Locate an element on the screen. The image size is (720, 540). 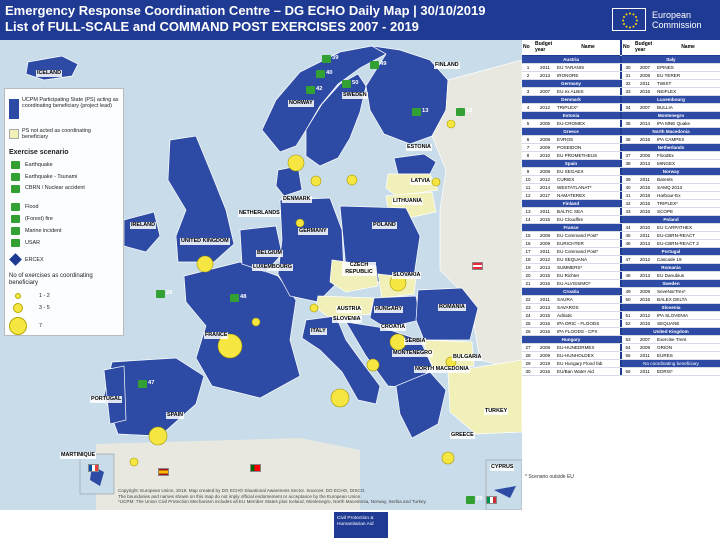
table-row: 10 2012 CURIEX 39 2011 Barents is located at coordinates (621, 179).